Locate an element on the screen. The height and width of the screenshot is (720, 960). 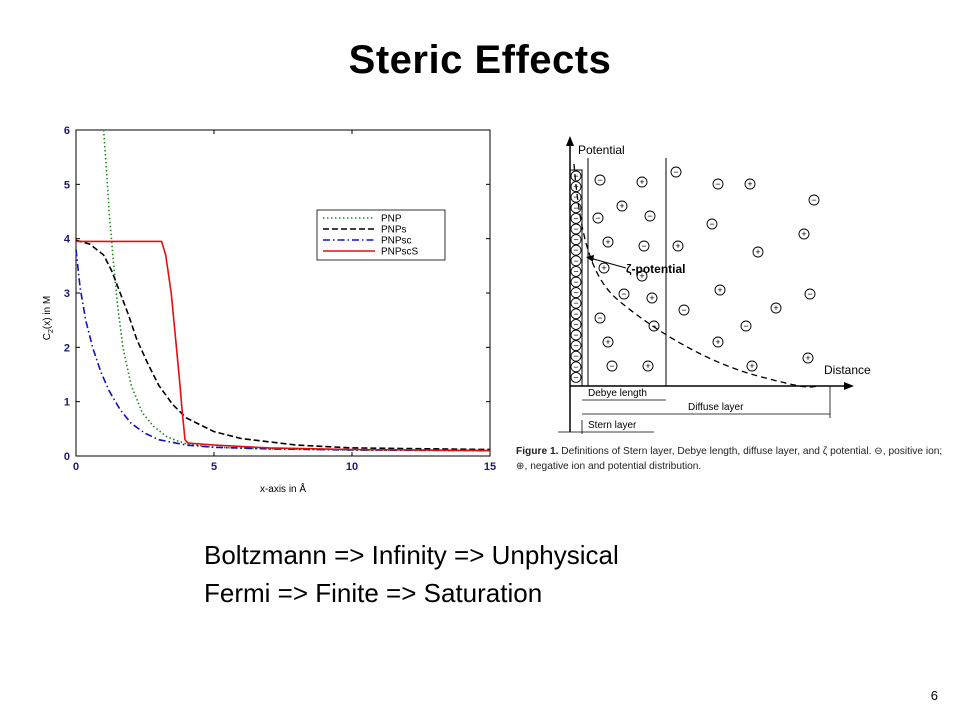
x-tick-label: 15 is located at coordinates (490, 467).